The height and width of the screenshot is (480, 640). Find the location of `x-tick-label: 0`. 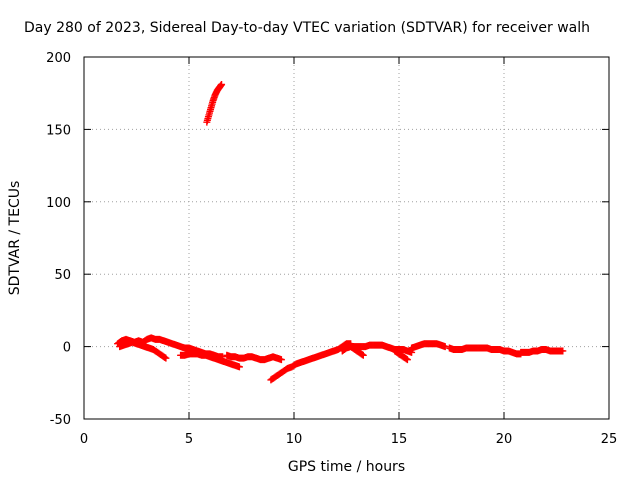

x-tick-label: 0 is located at coordinates (84, 439).